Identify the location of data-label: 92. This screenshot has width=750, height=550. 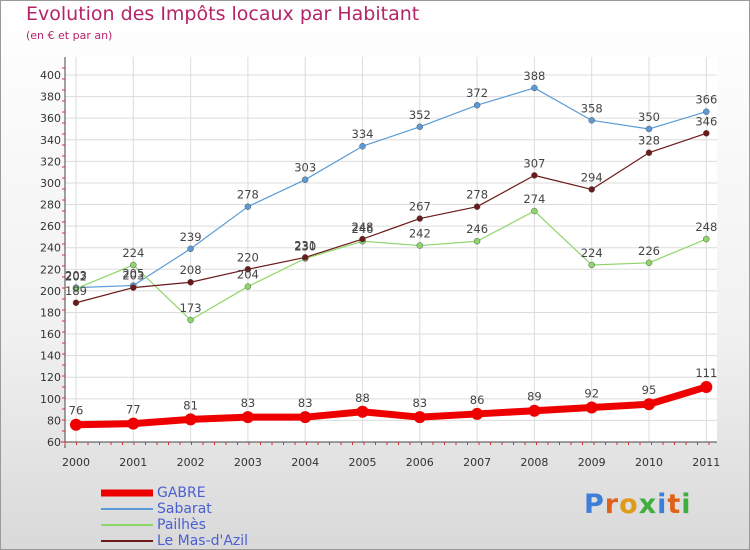
(591, 393).